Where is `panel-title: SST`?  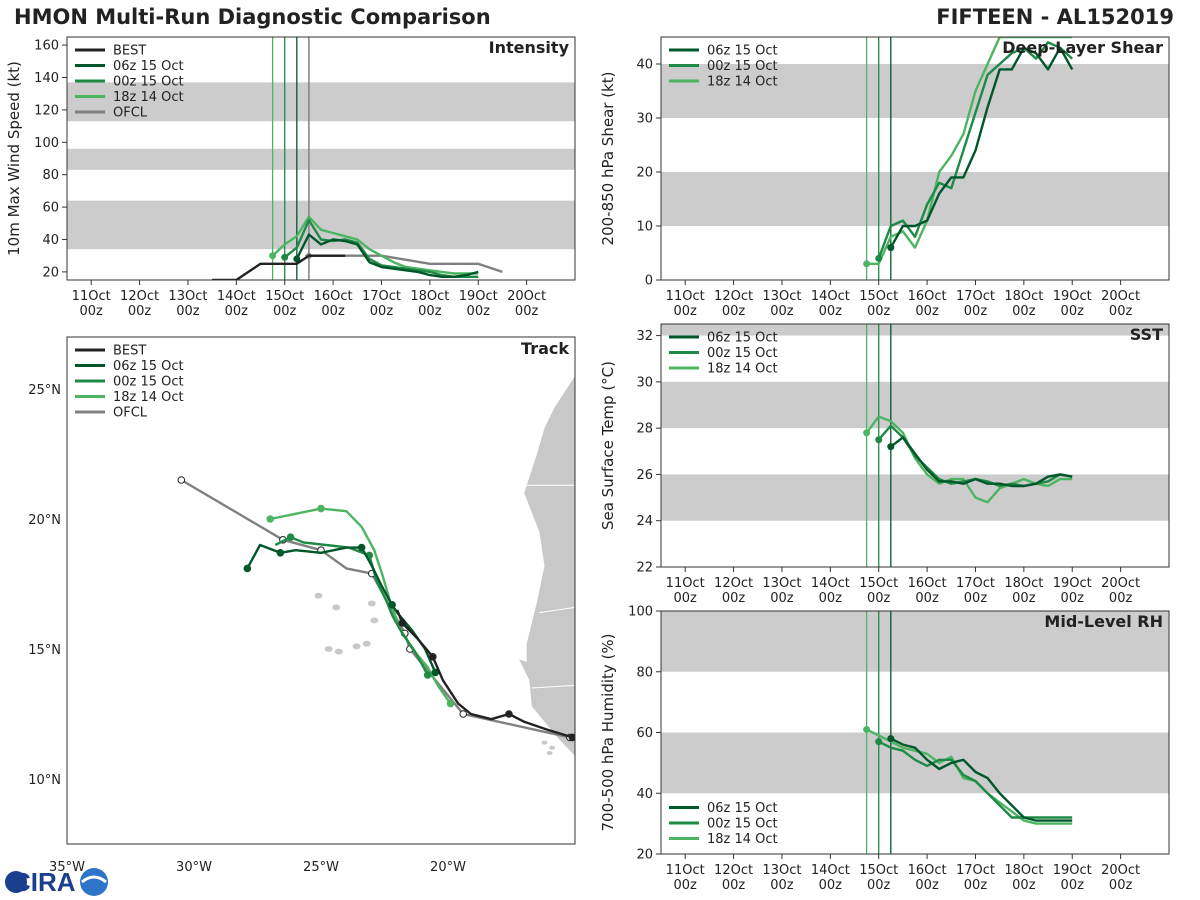 panel-title: SST is located at coordinates (1146, 334).